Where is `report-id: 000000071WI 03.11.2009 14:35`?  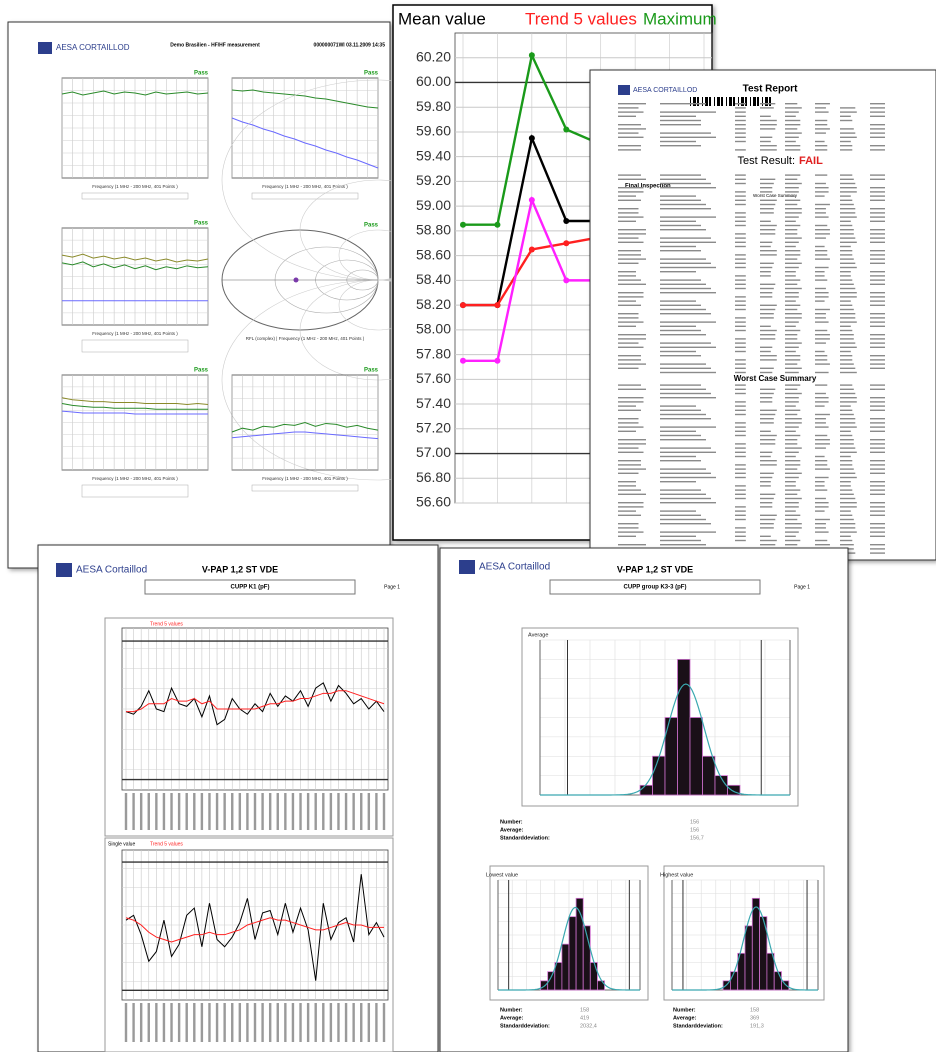 report-id: 000000071WI 03.11.2009 14:35 is located at coordinates (350, 45).